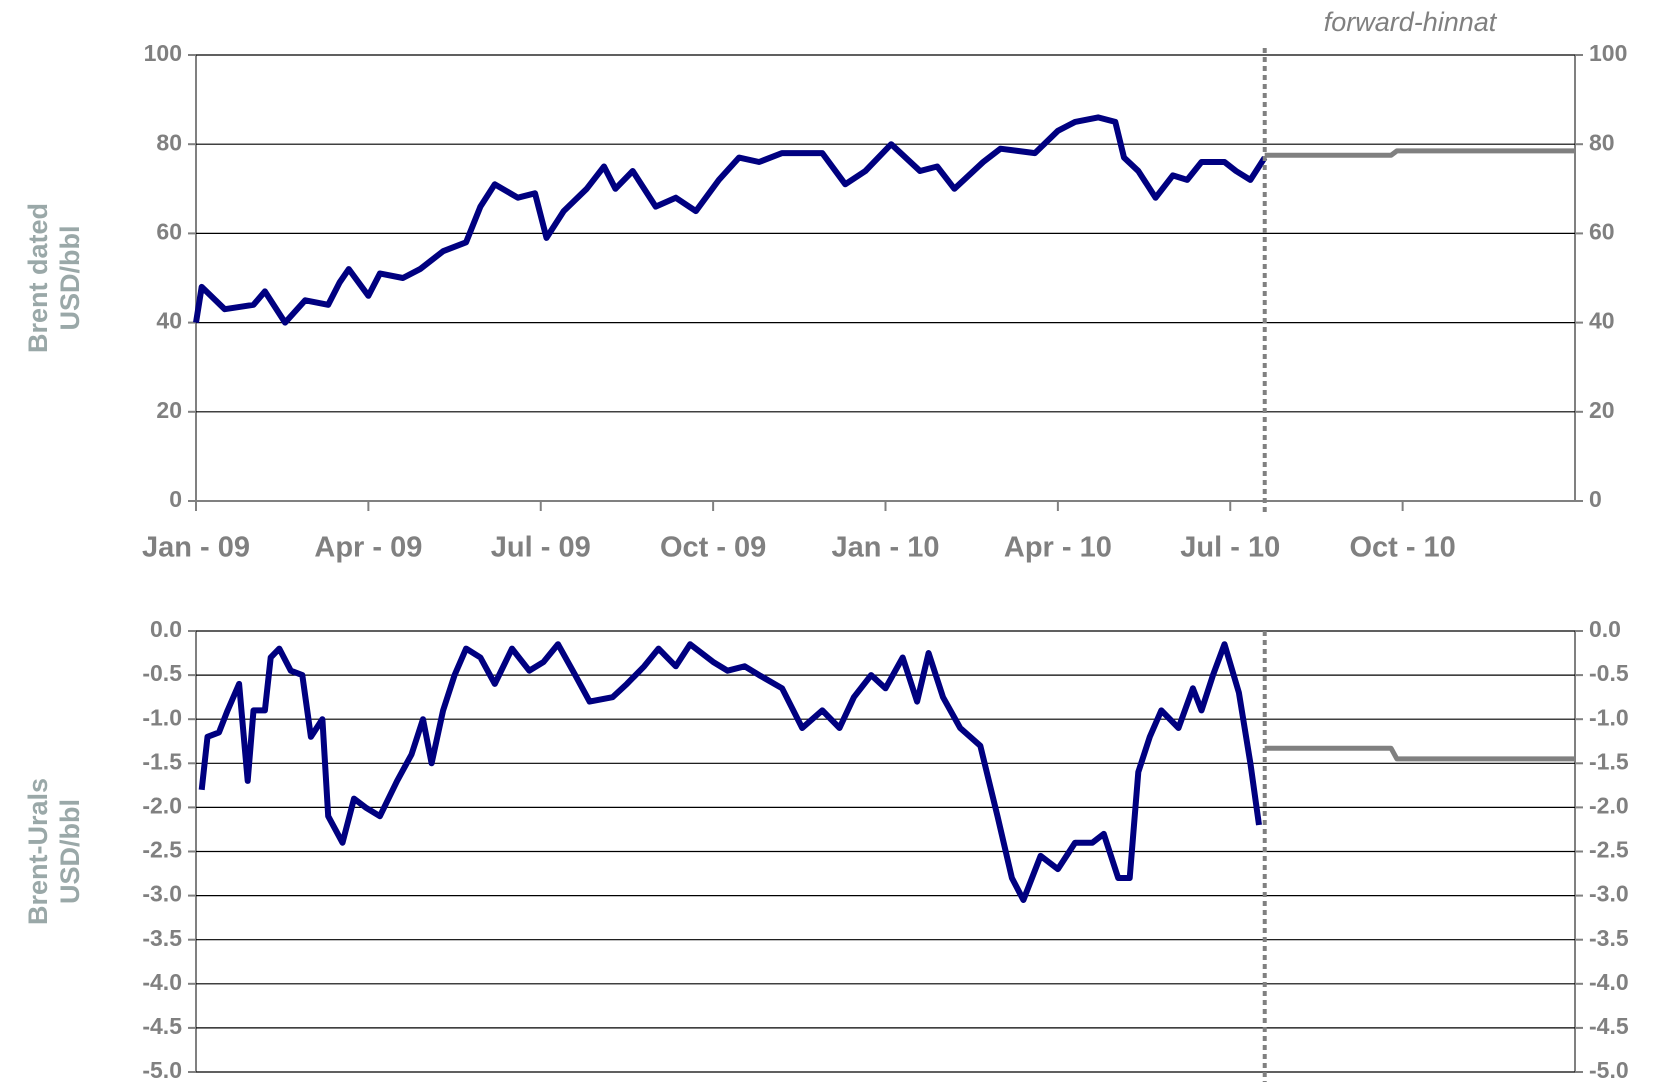 Image resolution: width=1660 pixels, height=1089 pixels. What do you see at coordinates (713, 548) in the screenshot?
I see `x-tick-label: Oct - 09` at bounding box center [713, 548].